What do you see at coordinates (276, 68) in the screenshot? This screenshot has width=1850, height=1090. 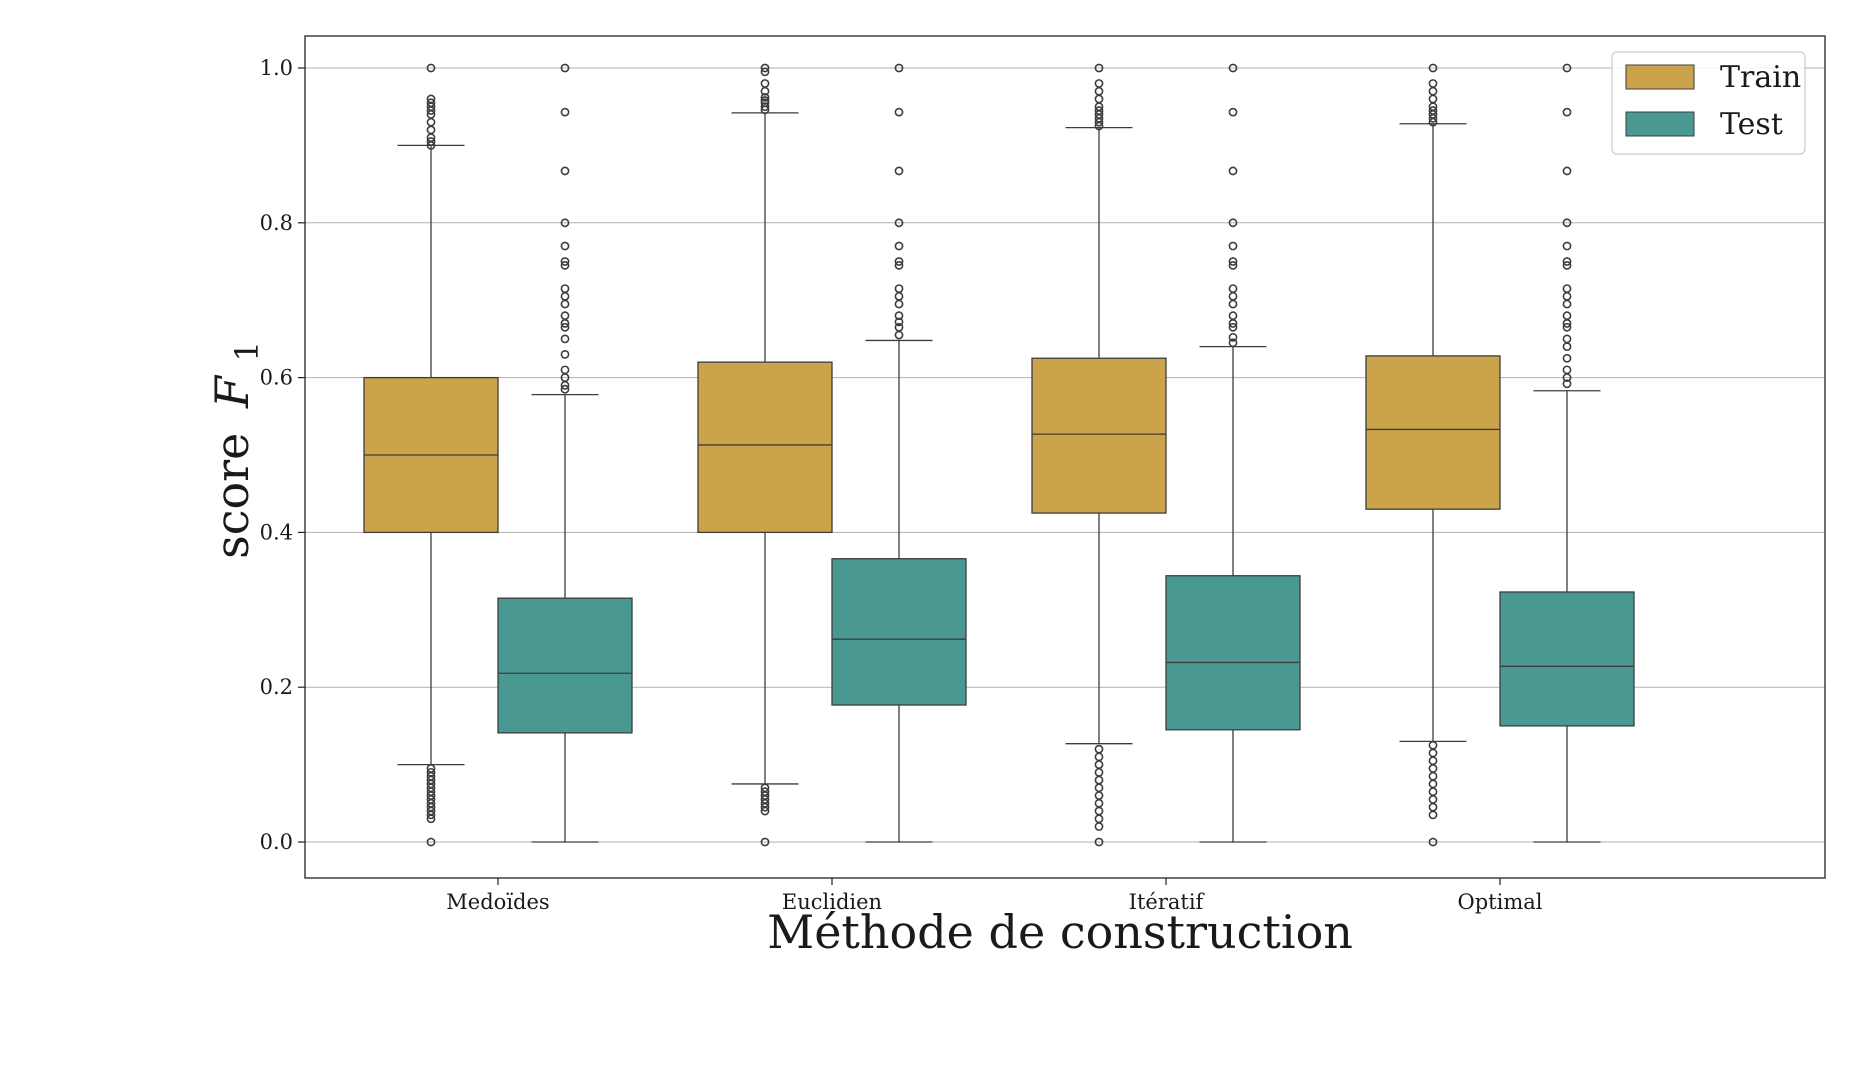 I see `y-tick-label: 1.0` at bounding box center [276, 68].